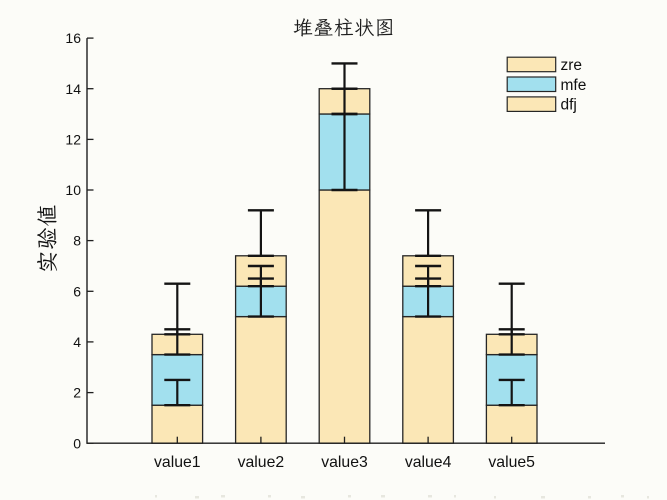 This screenshot has width=667, height=500. What do you see at coordinates (73, 190) in the screenshot?
I see `svg-text: 10` at bounding box center [73, 190].